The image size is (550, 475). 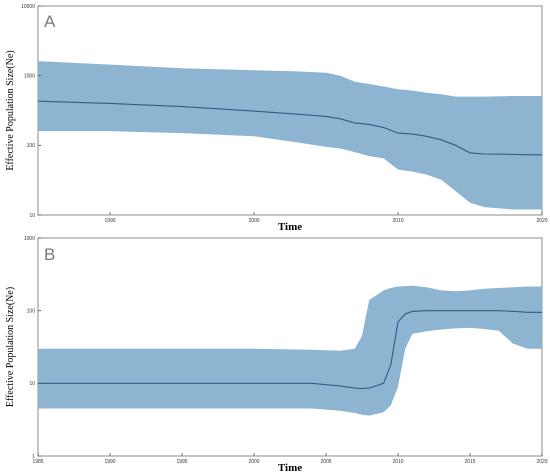 What do you see at coordinates (37, 462) in the screenshot?
I see `x-tick-label: 1985` at bounding box center [37, 462].